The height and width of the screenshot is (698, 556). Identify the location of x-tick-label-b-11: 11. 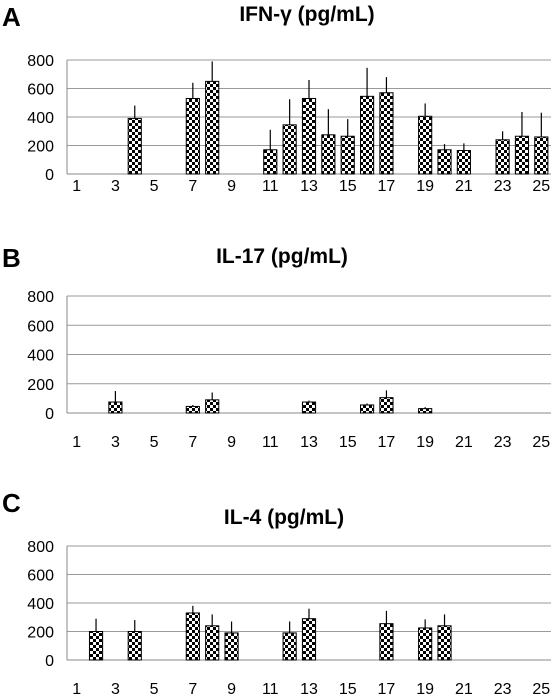
(270, 442).